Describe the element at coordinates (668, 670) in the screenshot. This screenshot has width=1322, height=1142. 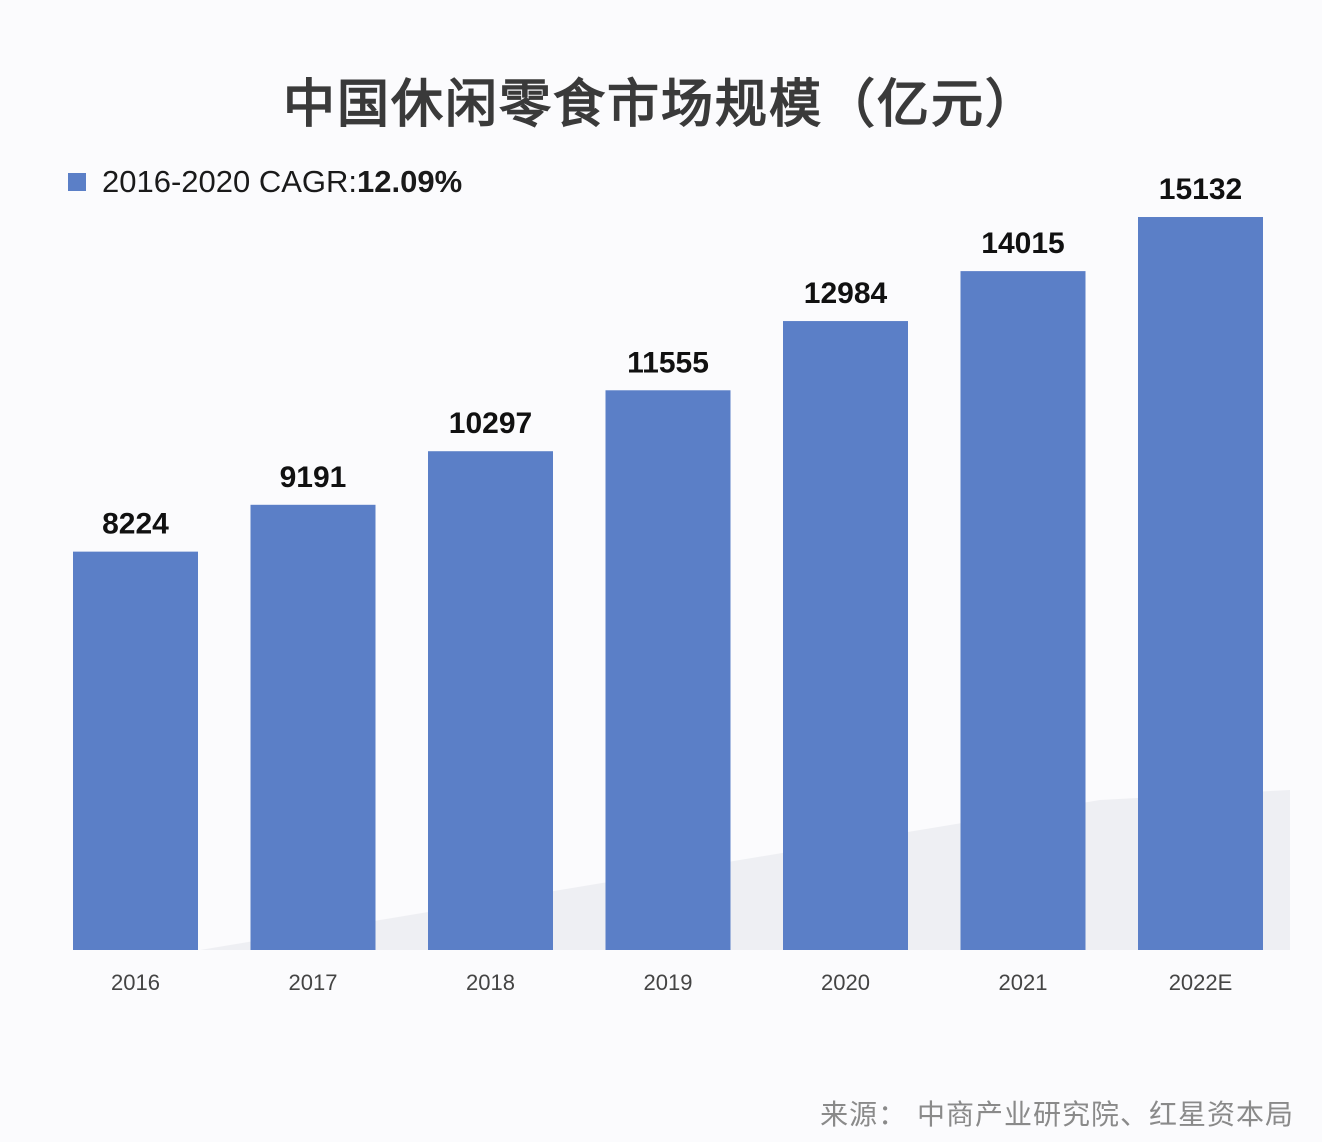
I see `bar-2019` at that location.